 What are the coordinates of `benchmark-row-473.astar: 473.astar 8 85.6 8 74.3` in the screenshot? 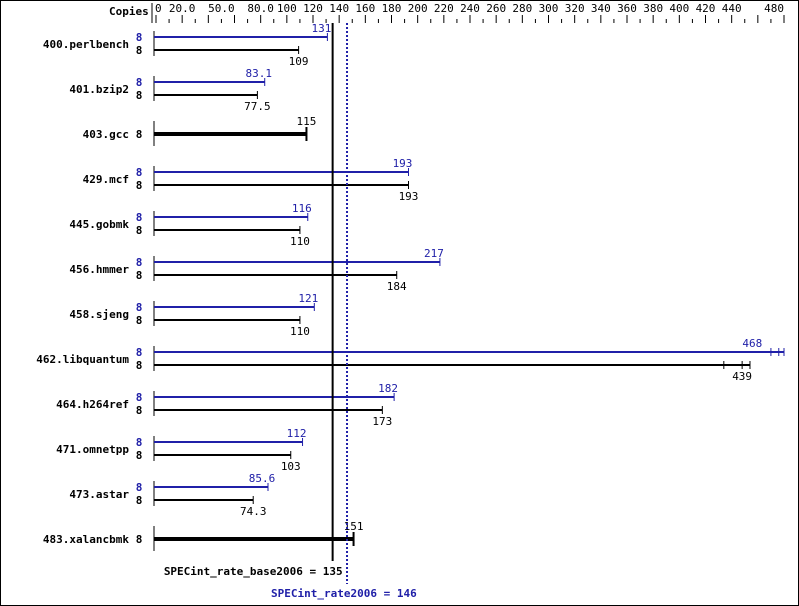 It's located at (172, 495).